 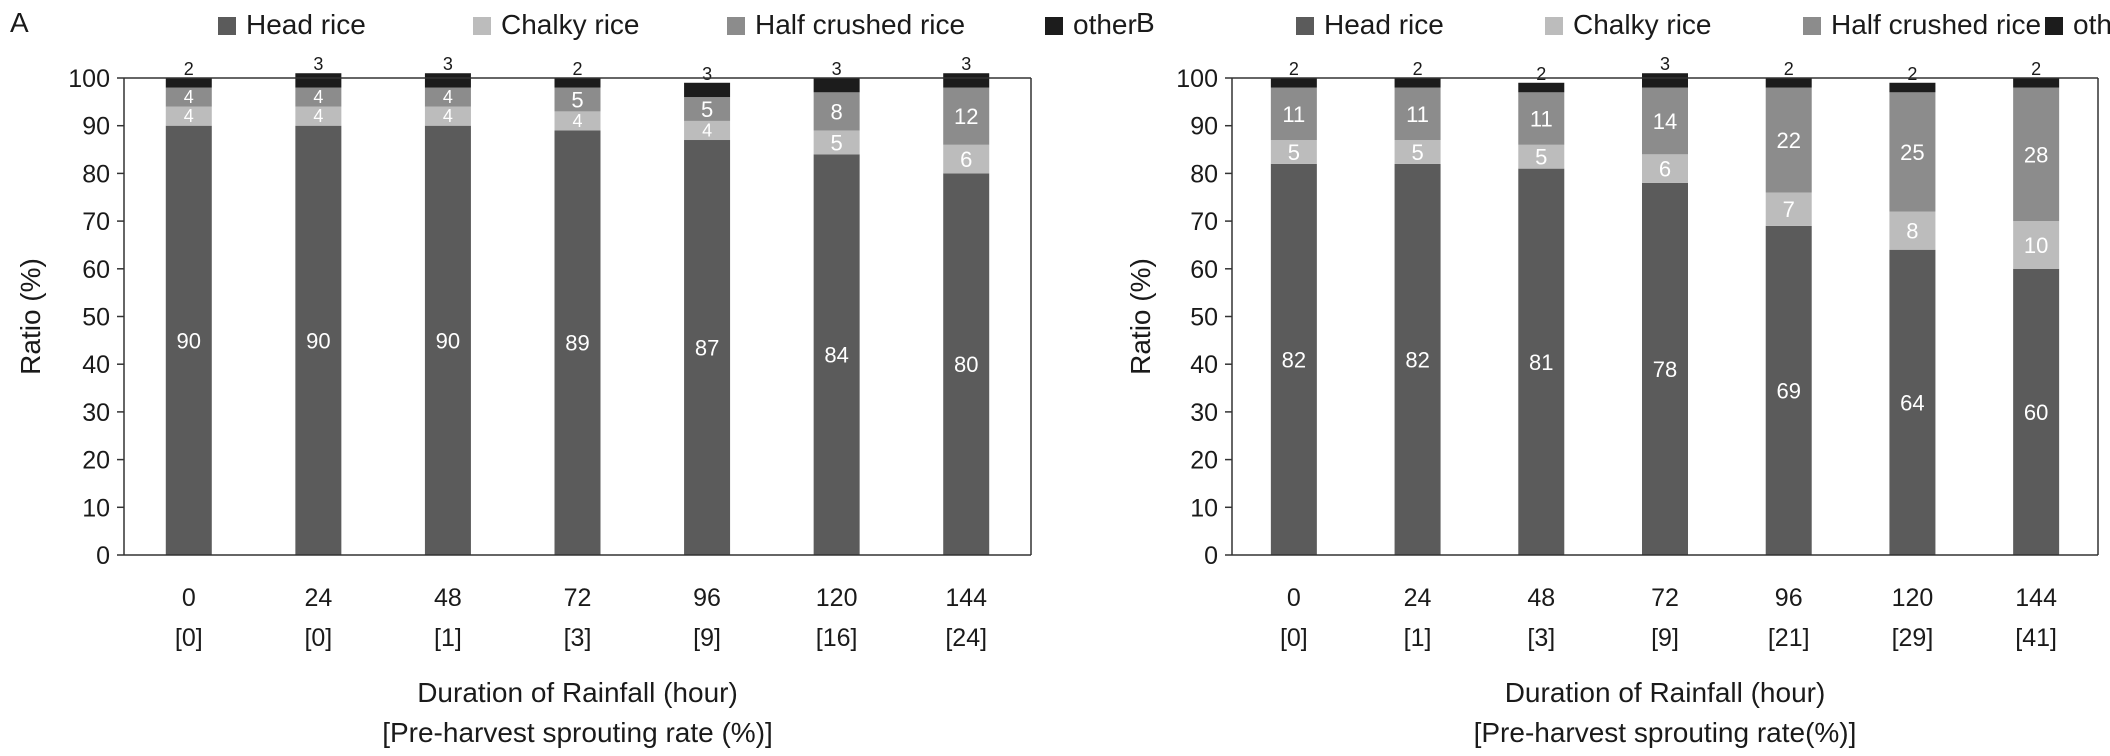 What do you see at coordinates (966, 598) in the screenshot?
I see `x-tick-label: 144` at bounding box center [966, 598].